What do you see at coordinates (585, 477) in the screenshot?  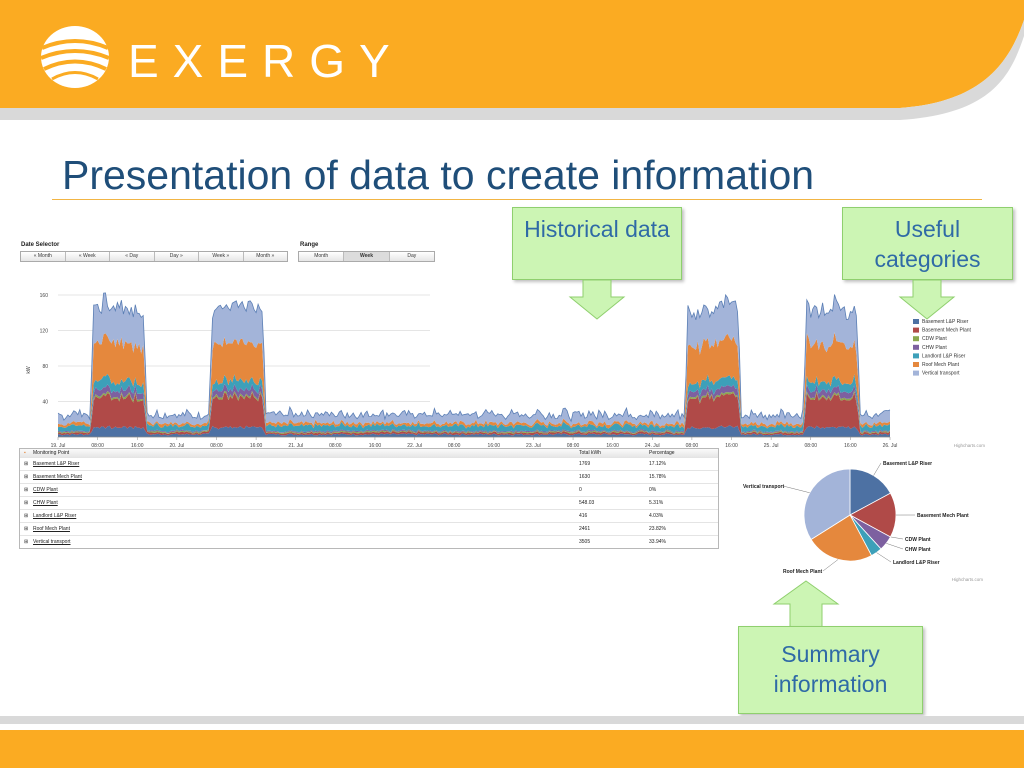 I see `total-kwh-value: 1630` at bounding box center [585, 477].